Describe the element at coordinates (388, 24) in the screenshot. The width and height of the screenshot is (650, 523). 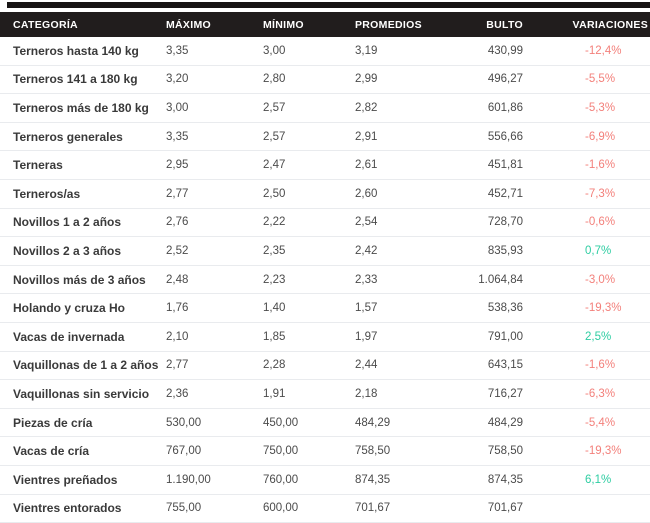
I see `column-header-promedios: PROMEDIOS` at that location.